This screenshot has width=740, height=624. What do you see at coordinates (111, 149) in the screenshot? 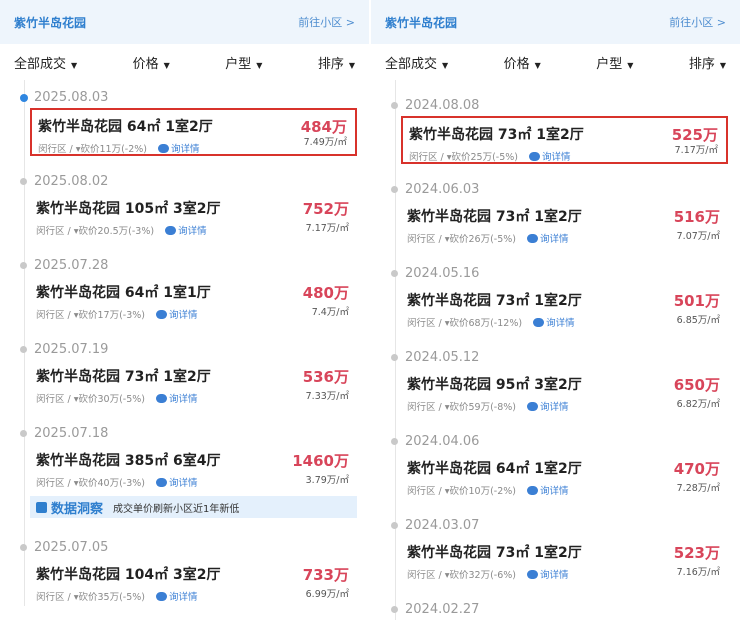
I see `price-cut: ▾砍价11万(-2%)` at bounding box center [111, 149].